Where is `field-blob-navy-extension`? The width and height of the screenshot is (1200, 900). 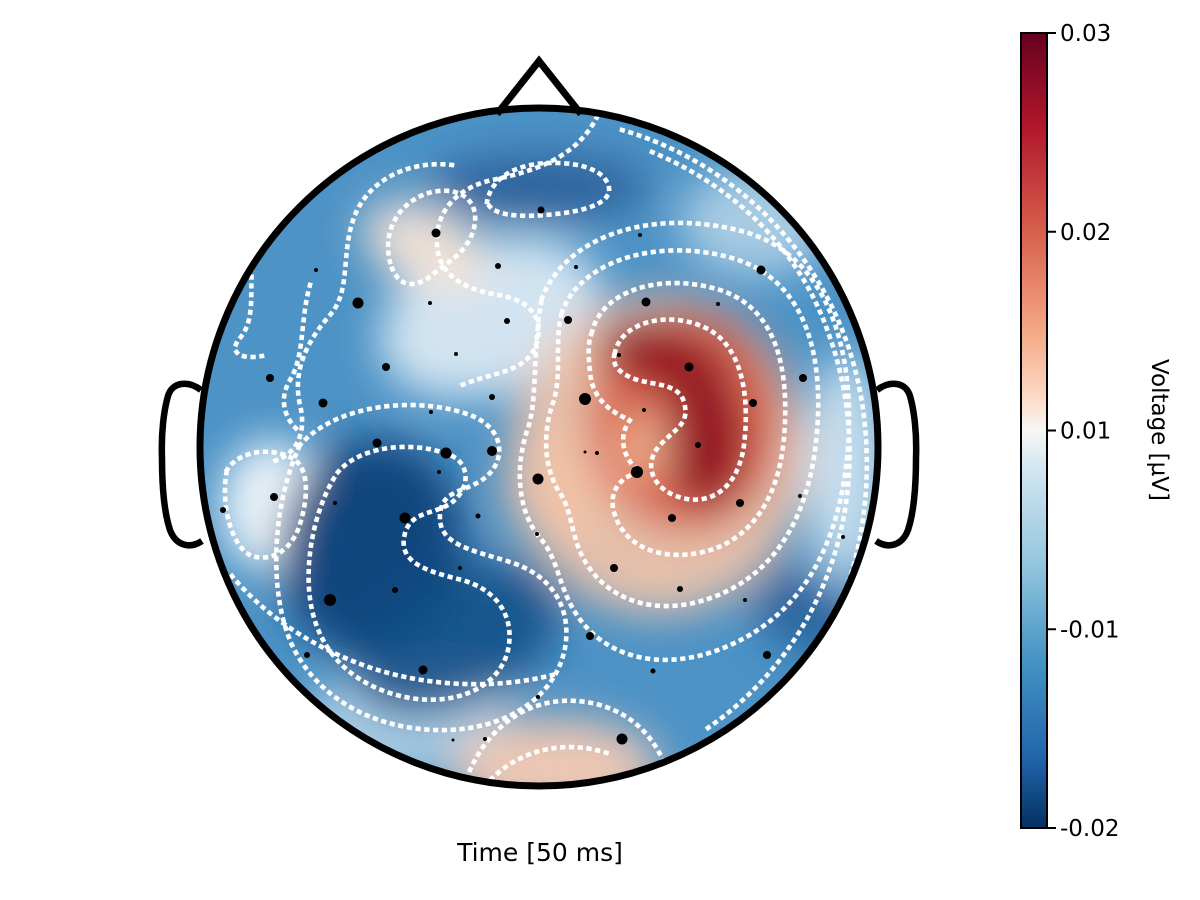 field-blob-navy-extension is located at coordinates (455, 640).